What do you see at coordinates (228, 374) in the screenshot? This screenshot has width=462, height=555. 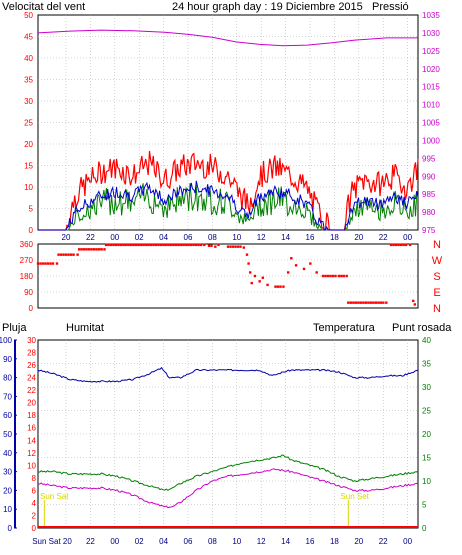 I see `humidity-line` at bounding box center [228, 374].